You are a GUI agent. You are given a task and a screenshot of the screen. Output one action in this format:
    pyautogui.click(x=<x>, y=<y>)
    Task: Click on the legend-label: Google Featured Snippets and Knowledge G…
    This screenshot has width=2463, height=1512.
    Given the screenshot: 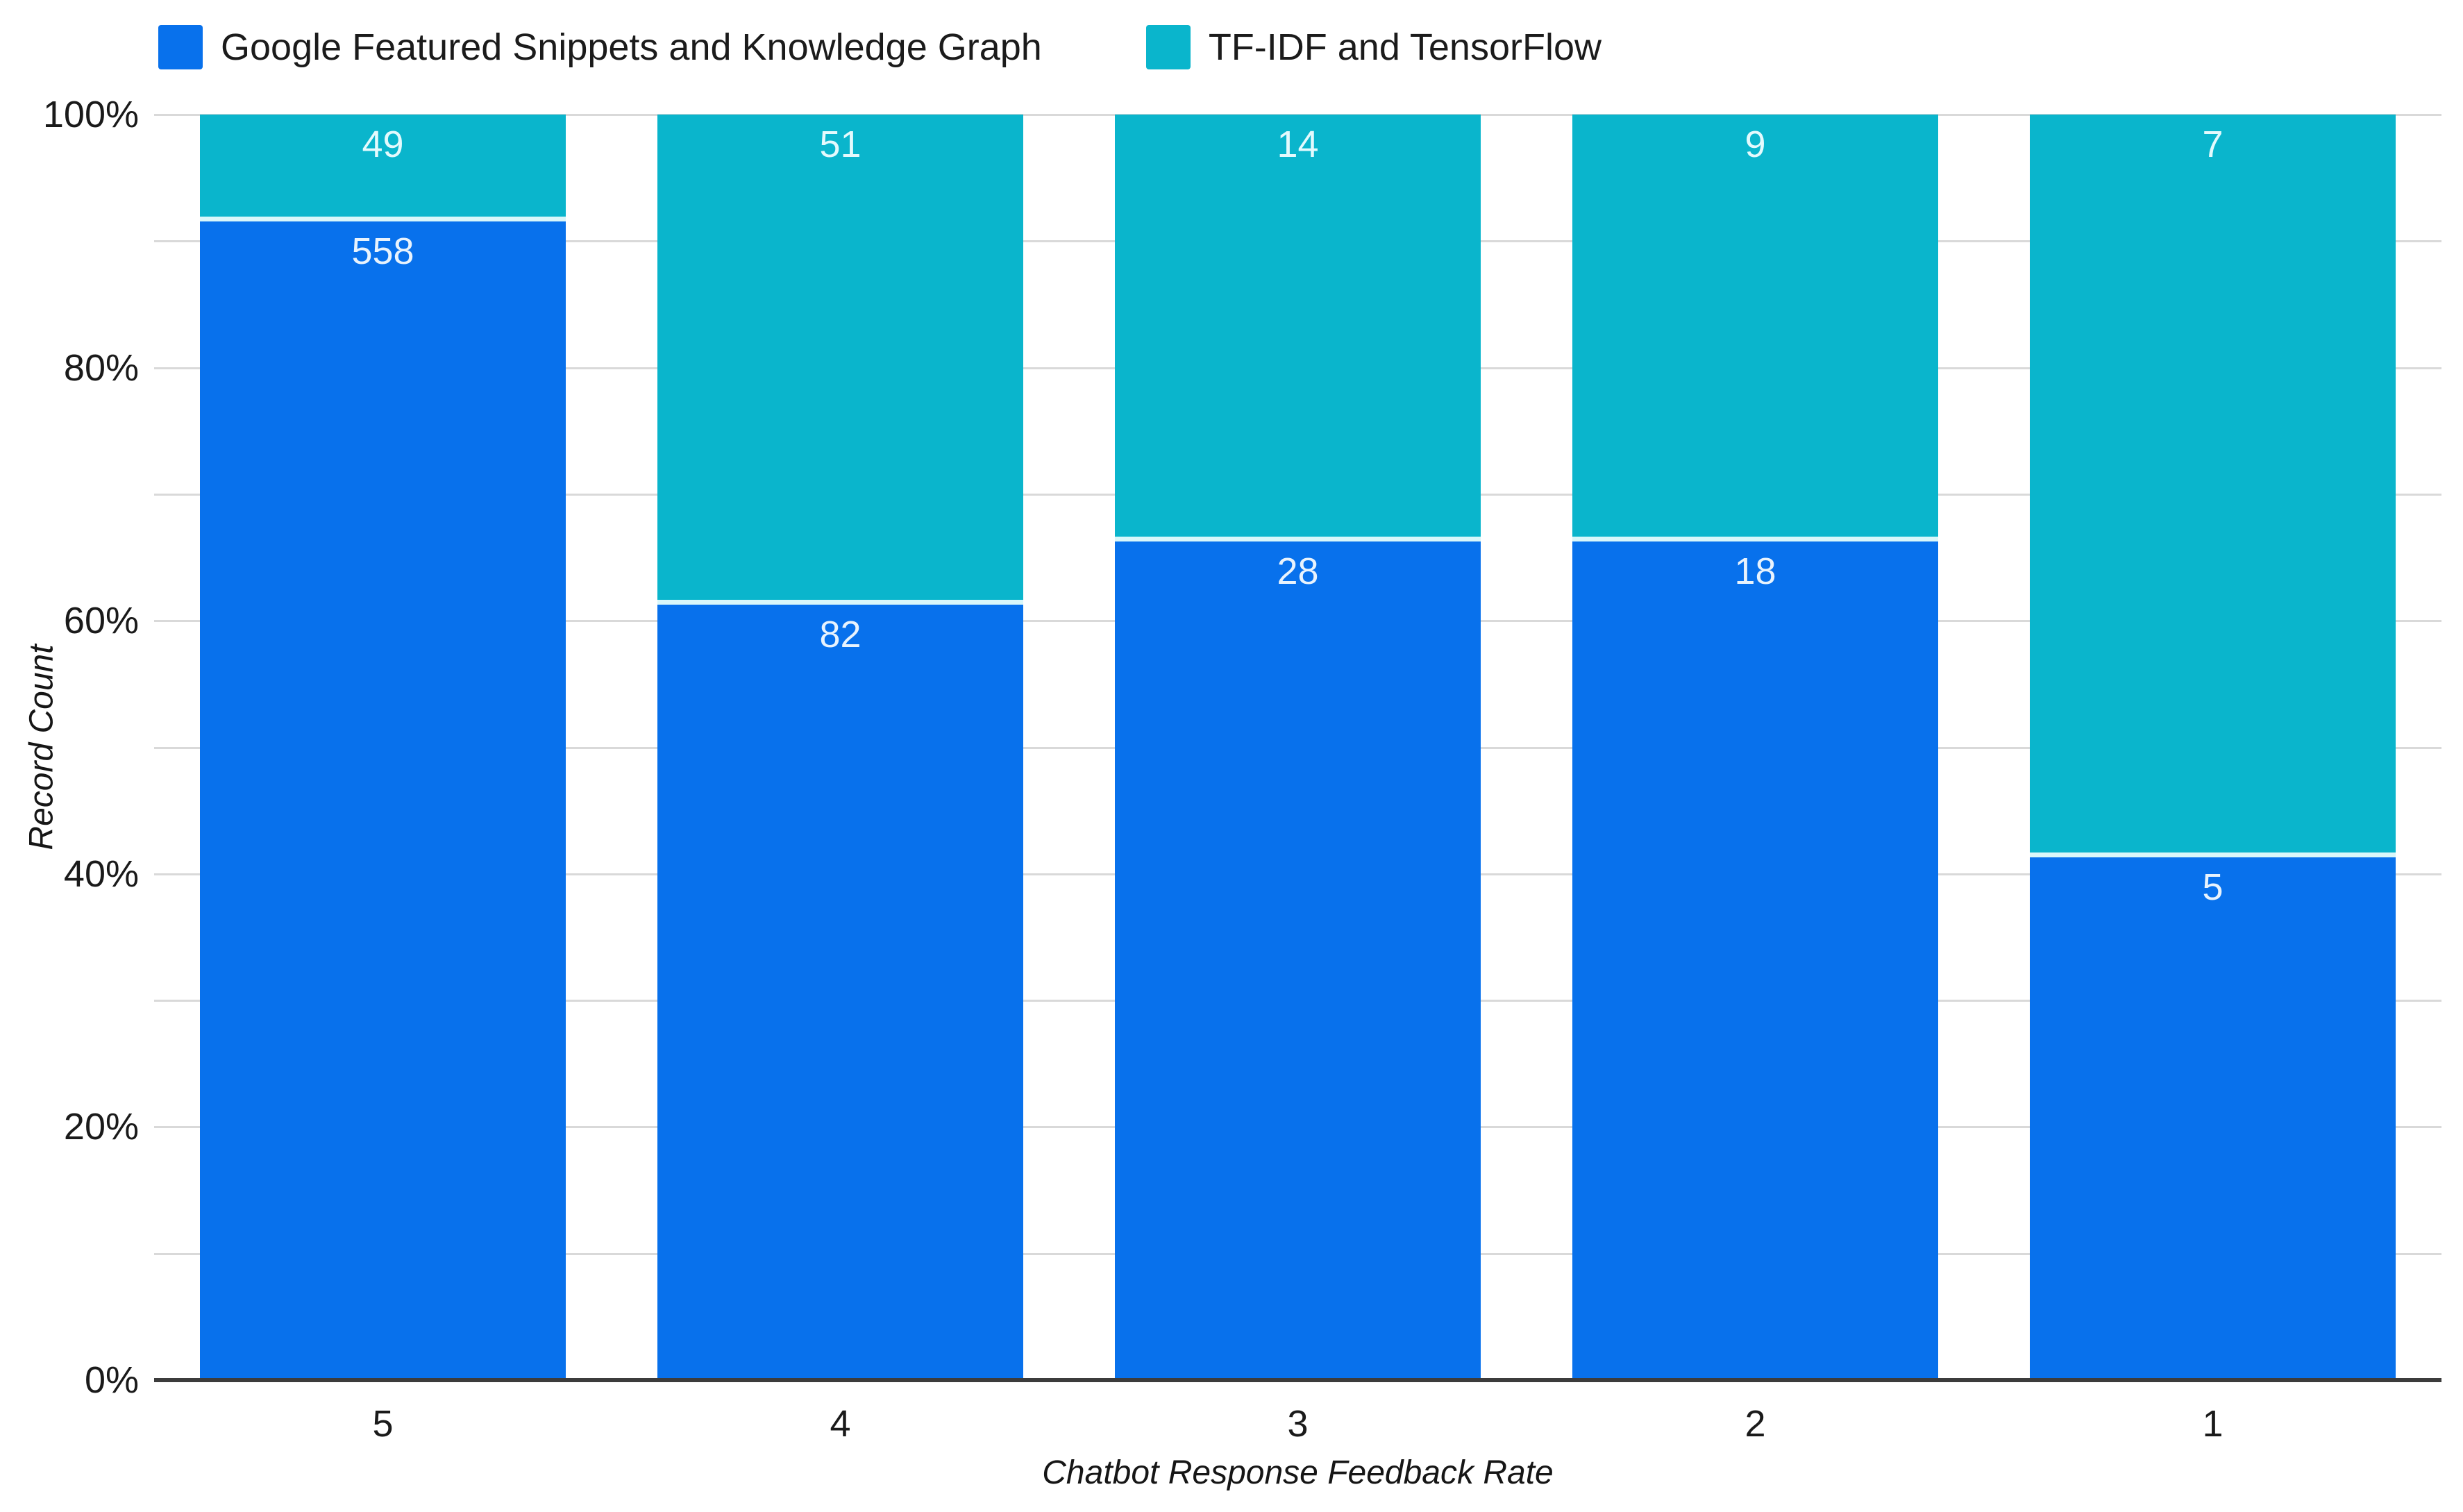 What is the action you would take?
    pyautogui.click(x=631, y=47)
    